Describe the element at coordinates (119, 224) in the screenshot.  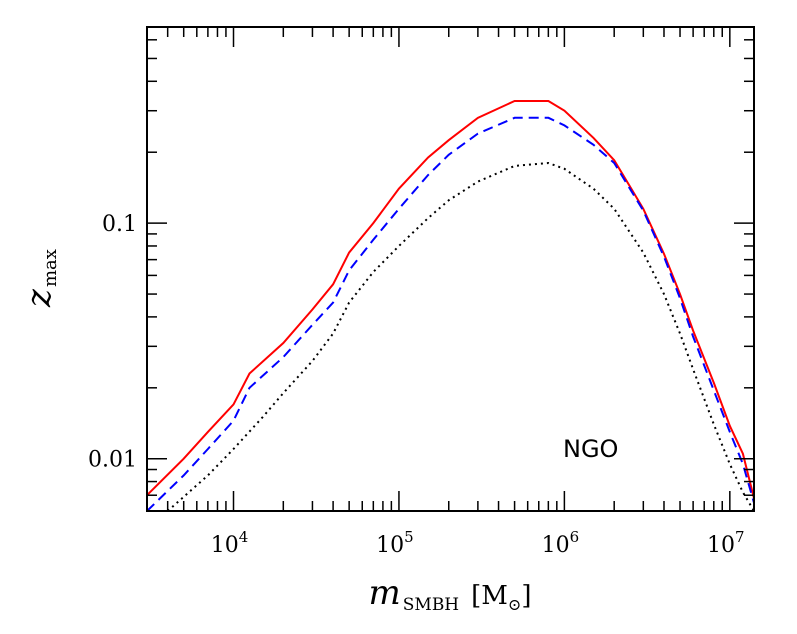
I see `y-tick-label: 0.1` at that location.